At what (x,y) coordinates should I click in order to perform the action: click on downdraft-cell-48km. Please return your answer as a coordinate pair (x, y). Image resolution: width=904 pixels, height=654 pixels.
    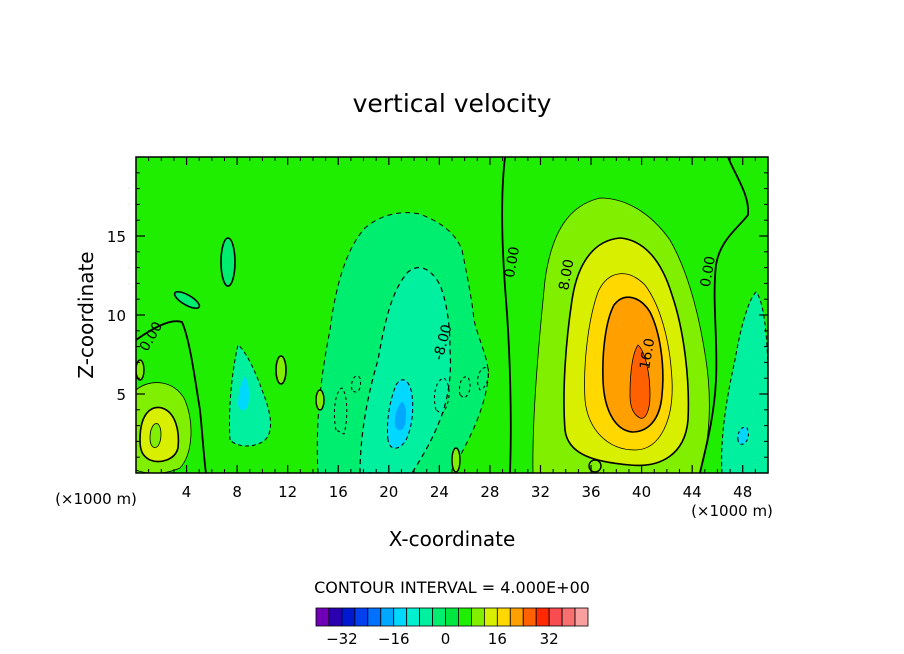
    Looking at the image, I should click on (744, 382).